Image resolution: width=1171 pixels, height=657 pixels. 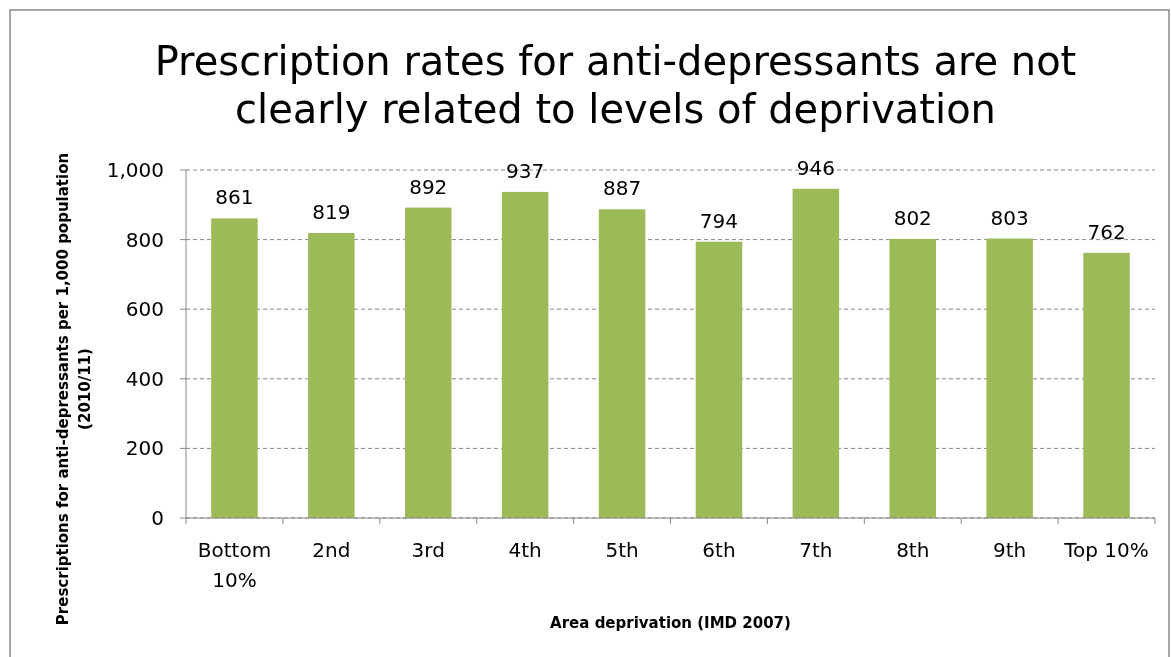 I want to click on x-tick-label: 2nd, so click(x=331, y=550).